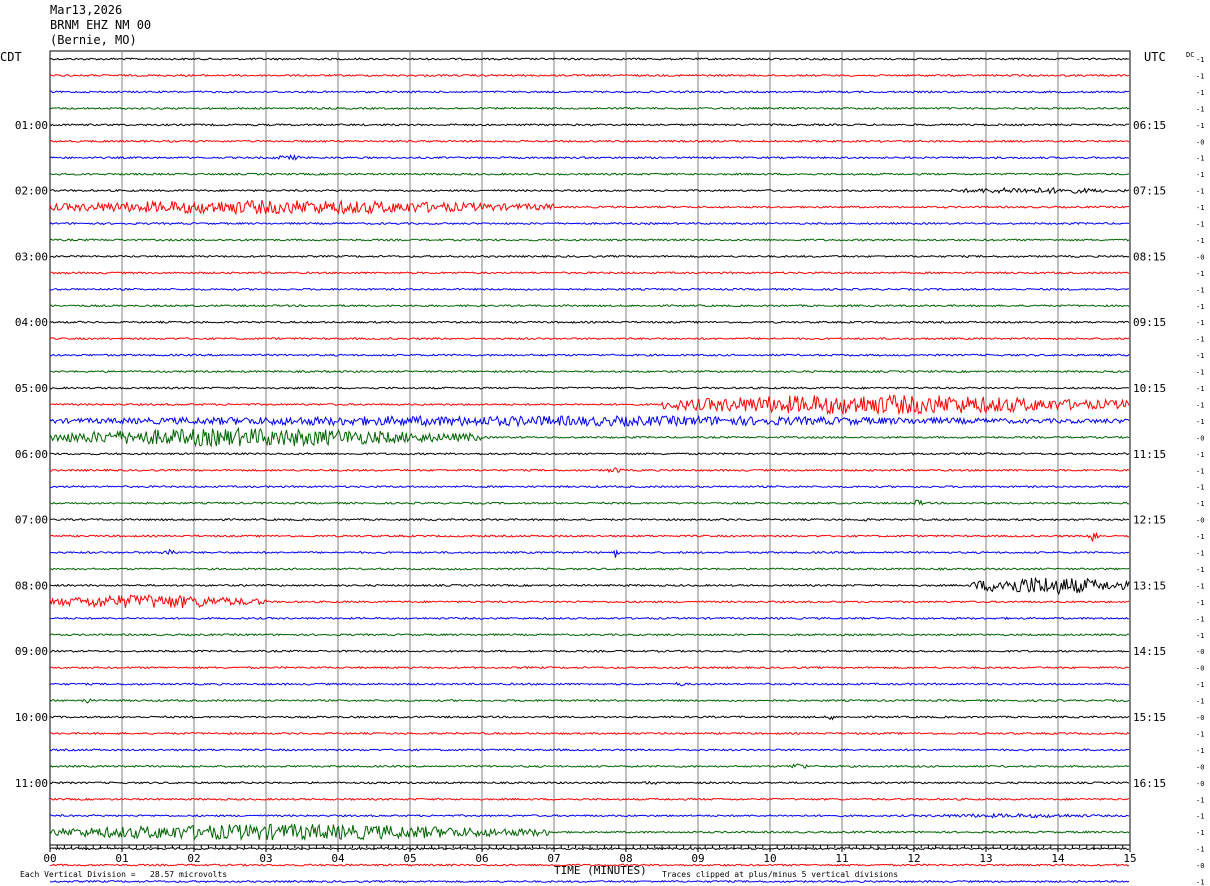  I want to click on x-tick-label: 01, so click(121, 858).